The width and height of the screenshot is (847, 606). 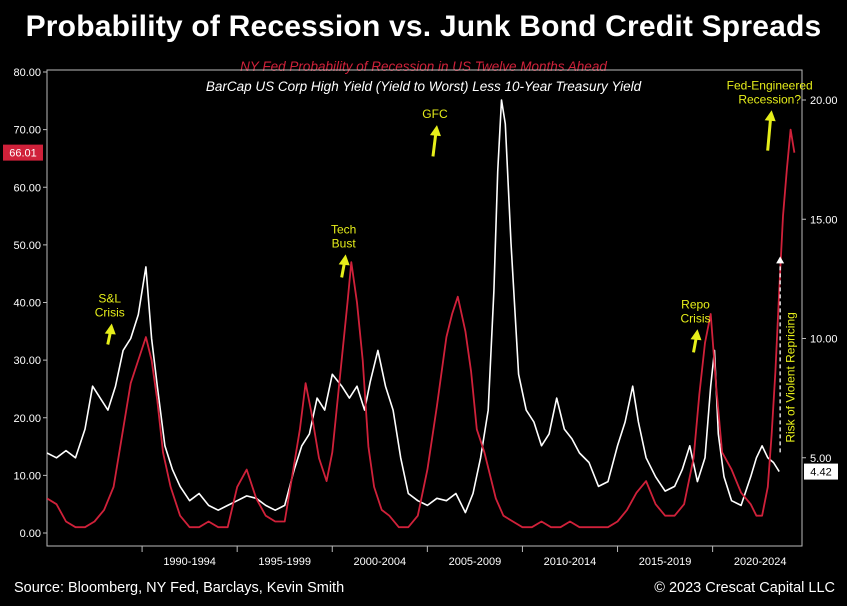 What do you see at coordinates (435, 114) in the screenshot?
I see `annotation-text: GFC` at bounding box center [435, 114].